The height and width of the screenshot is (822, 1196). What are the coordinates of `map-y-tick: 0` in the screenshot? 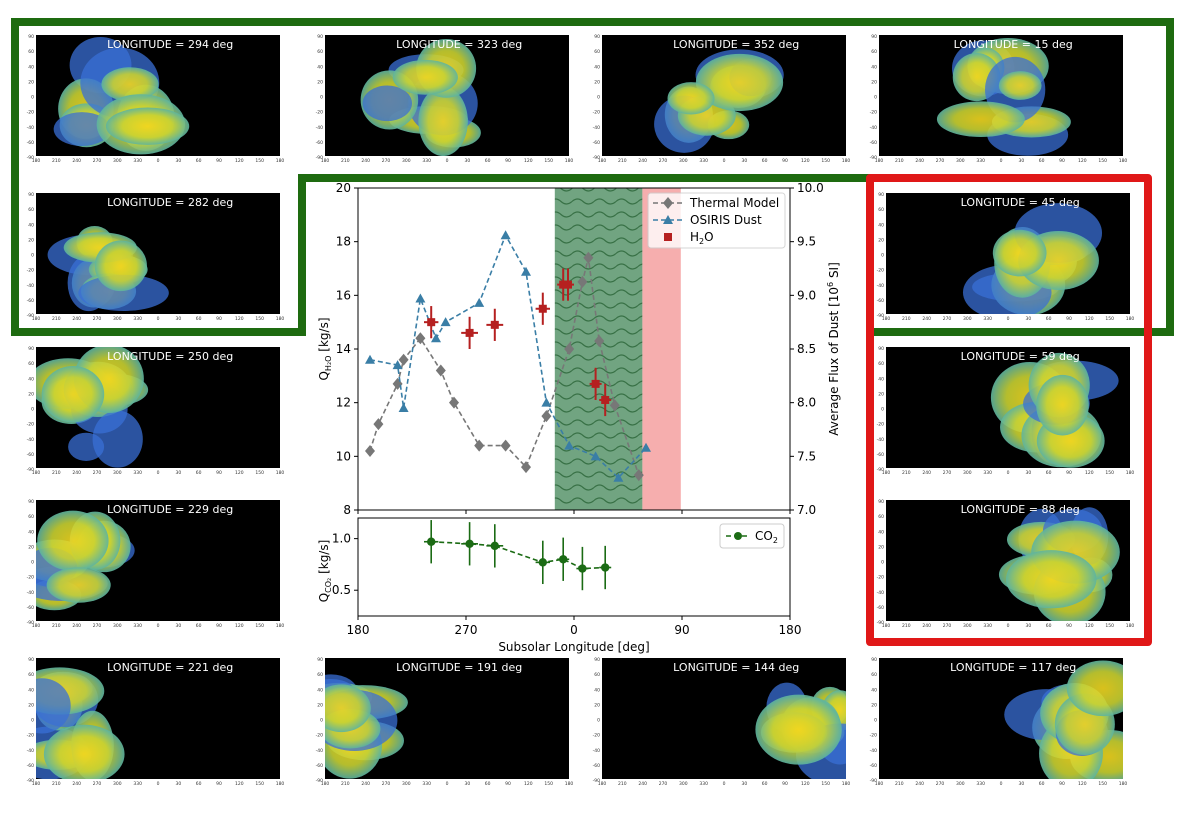 It's located at (321, 98).